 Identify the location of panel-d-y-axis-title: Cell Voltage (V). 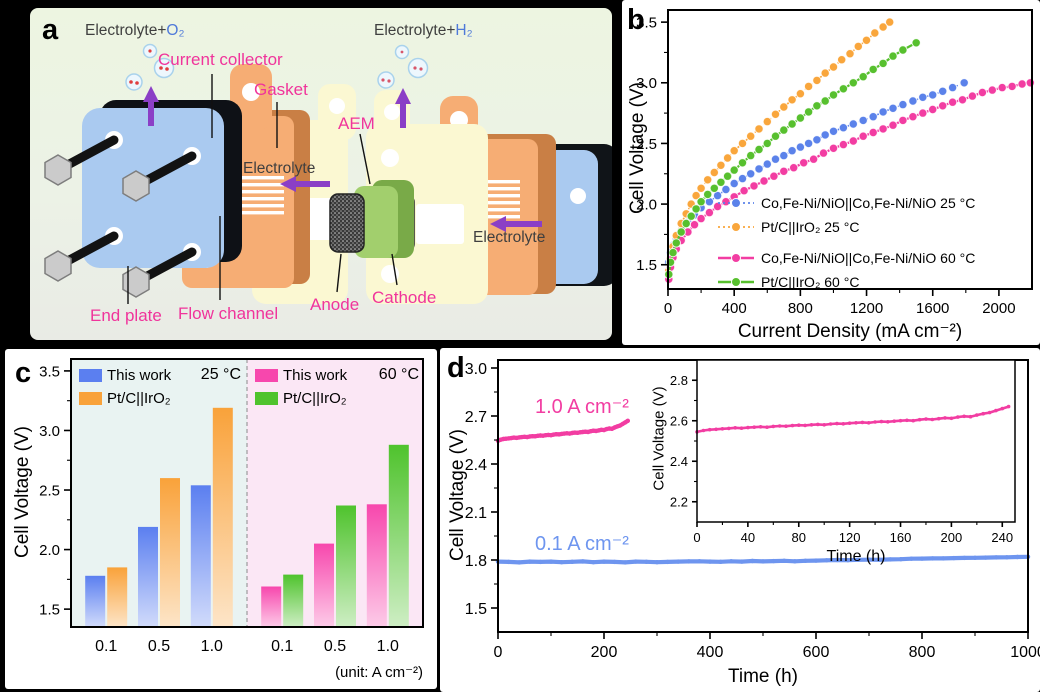
(457, 495).